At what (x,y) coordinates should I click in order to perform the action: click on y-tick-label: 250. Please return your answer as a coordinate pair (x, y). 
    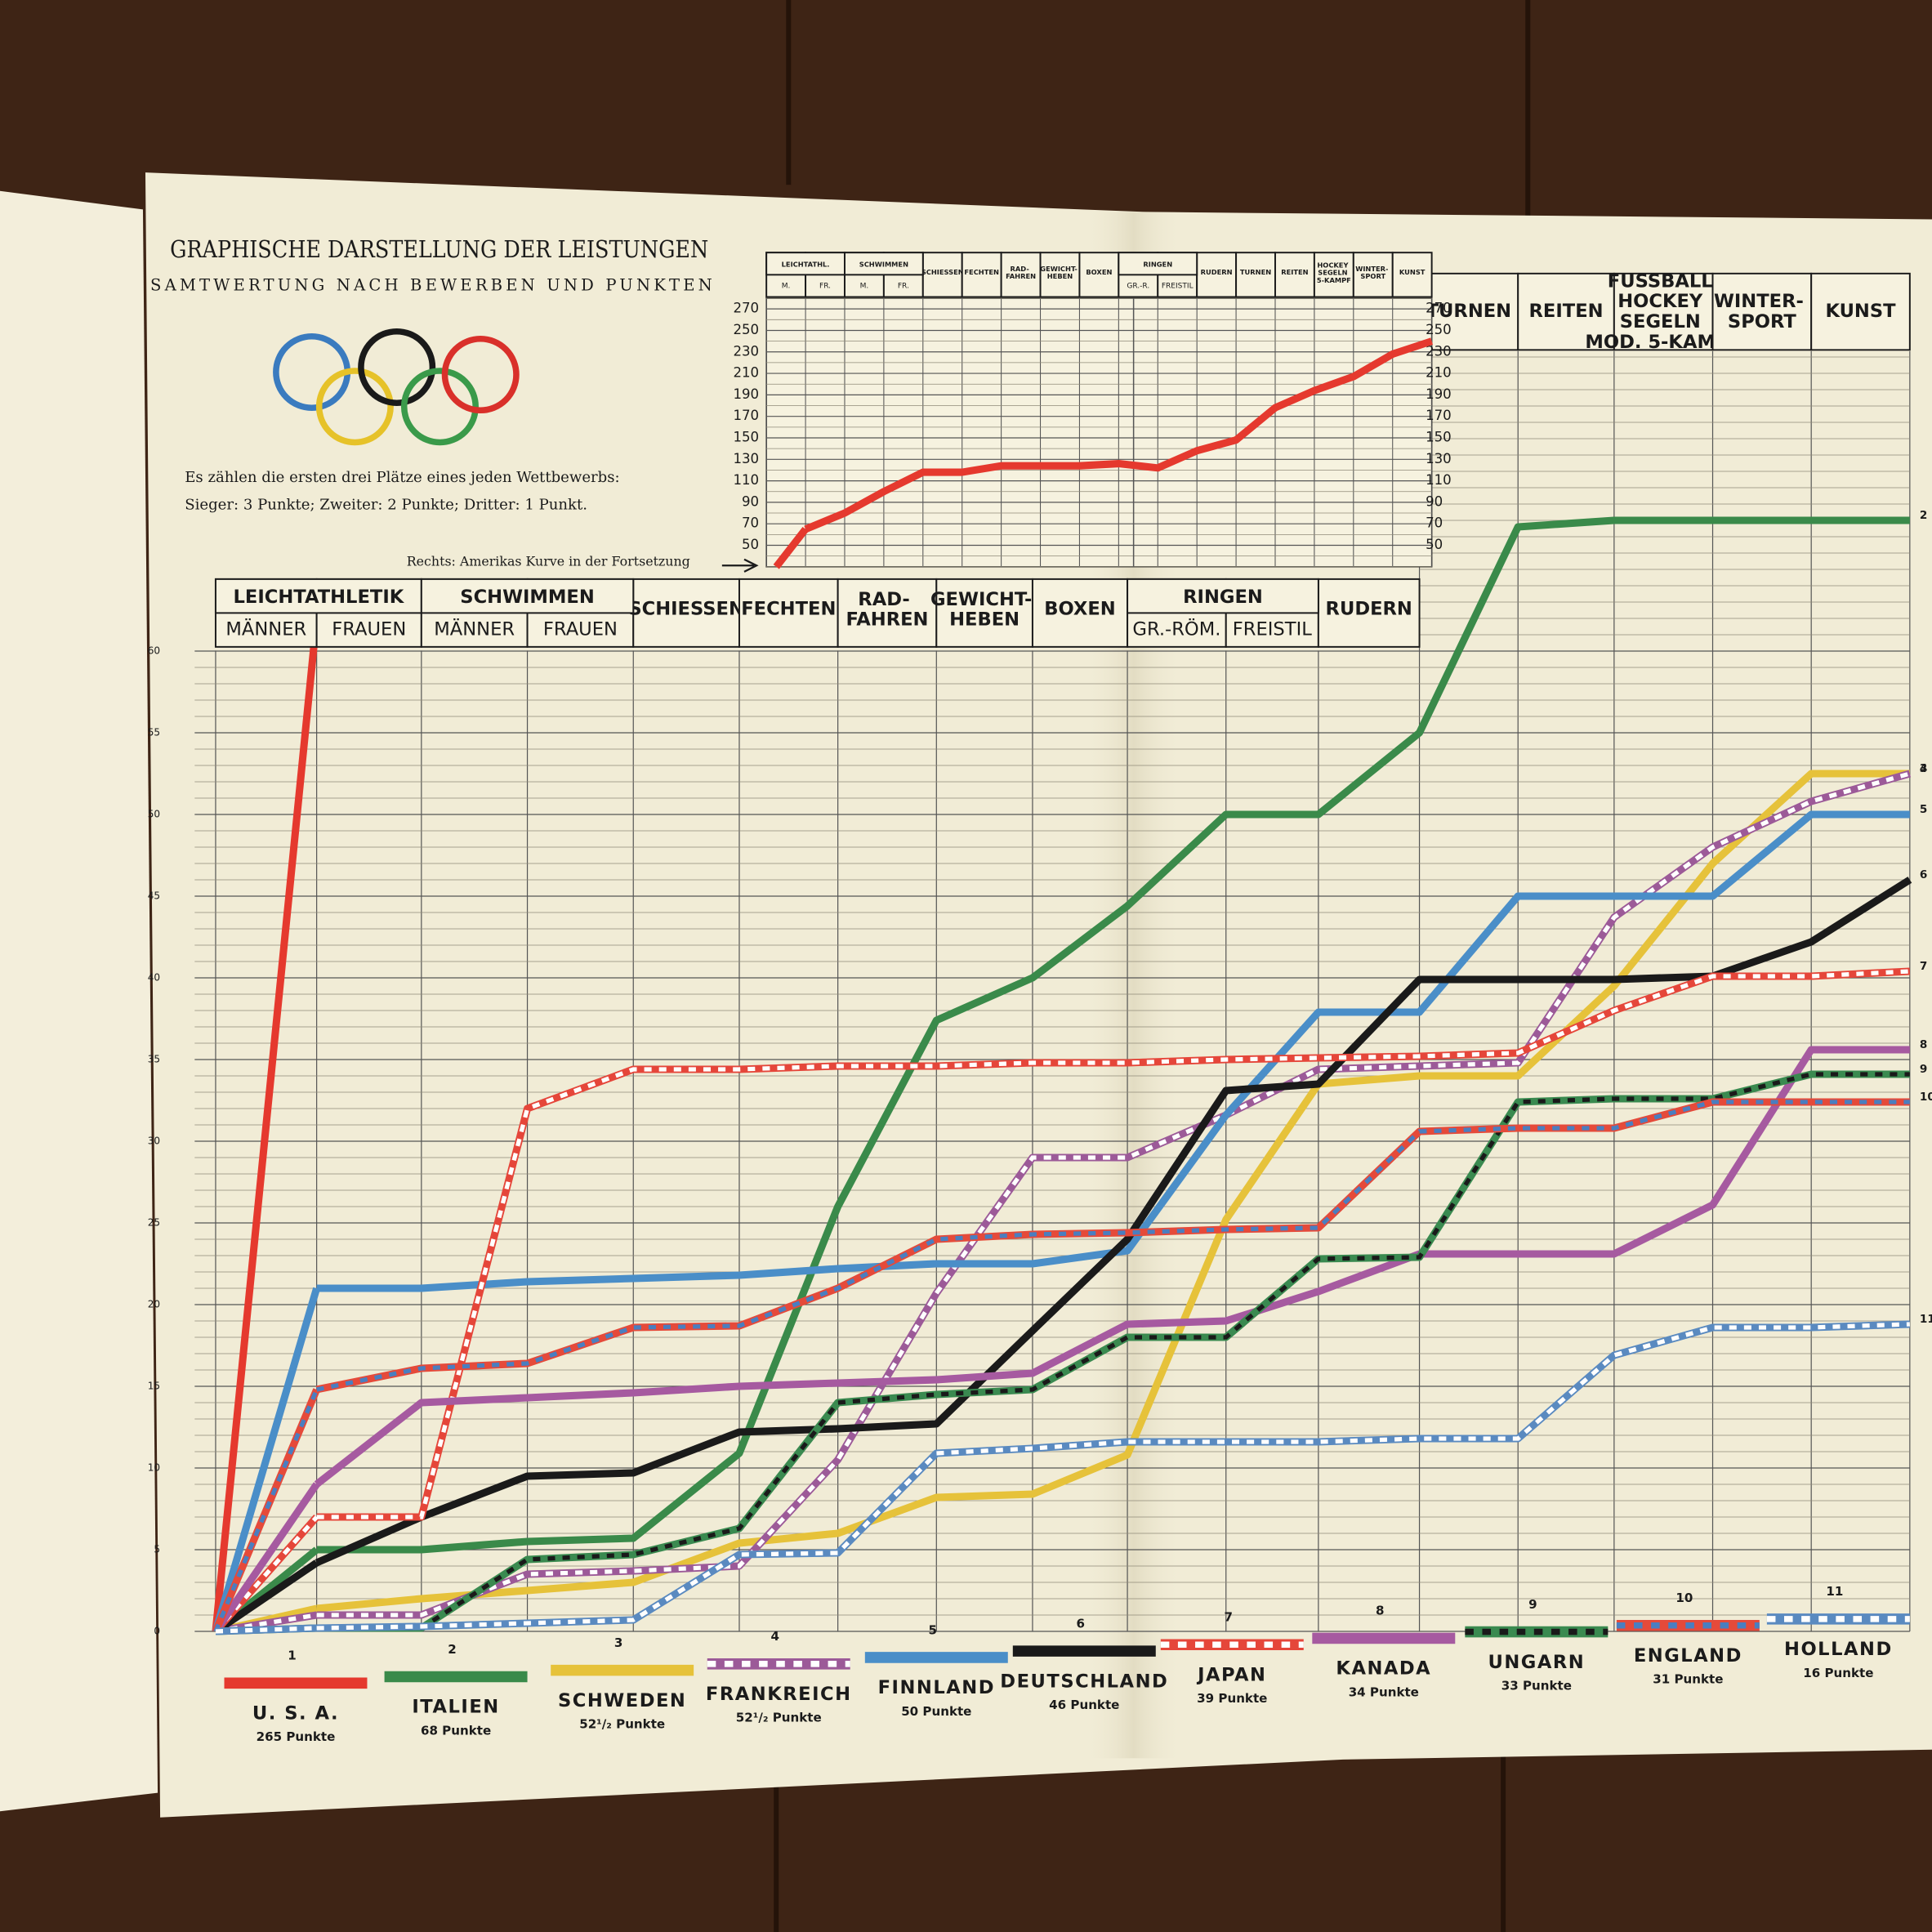
    Looking at the image, I should click on (746, 329).